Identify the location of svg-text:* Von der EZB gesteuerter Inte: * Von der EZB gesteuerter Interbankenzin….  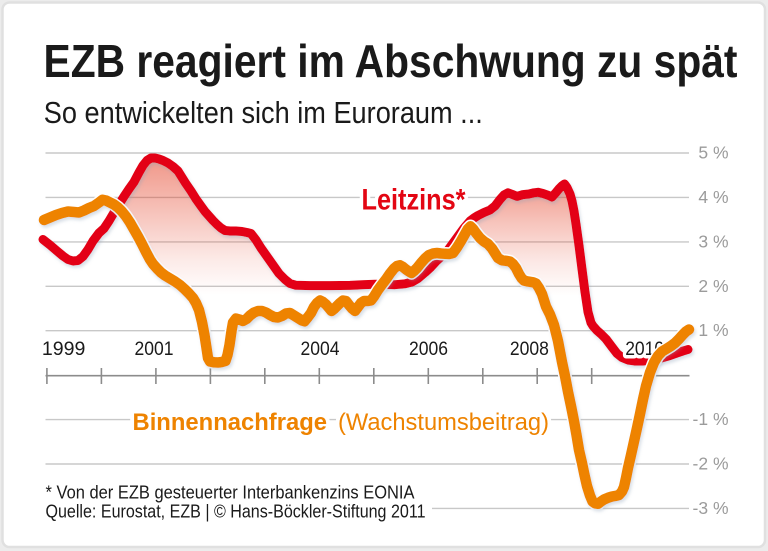
(231, 492).